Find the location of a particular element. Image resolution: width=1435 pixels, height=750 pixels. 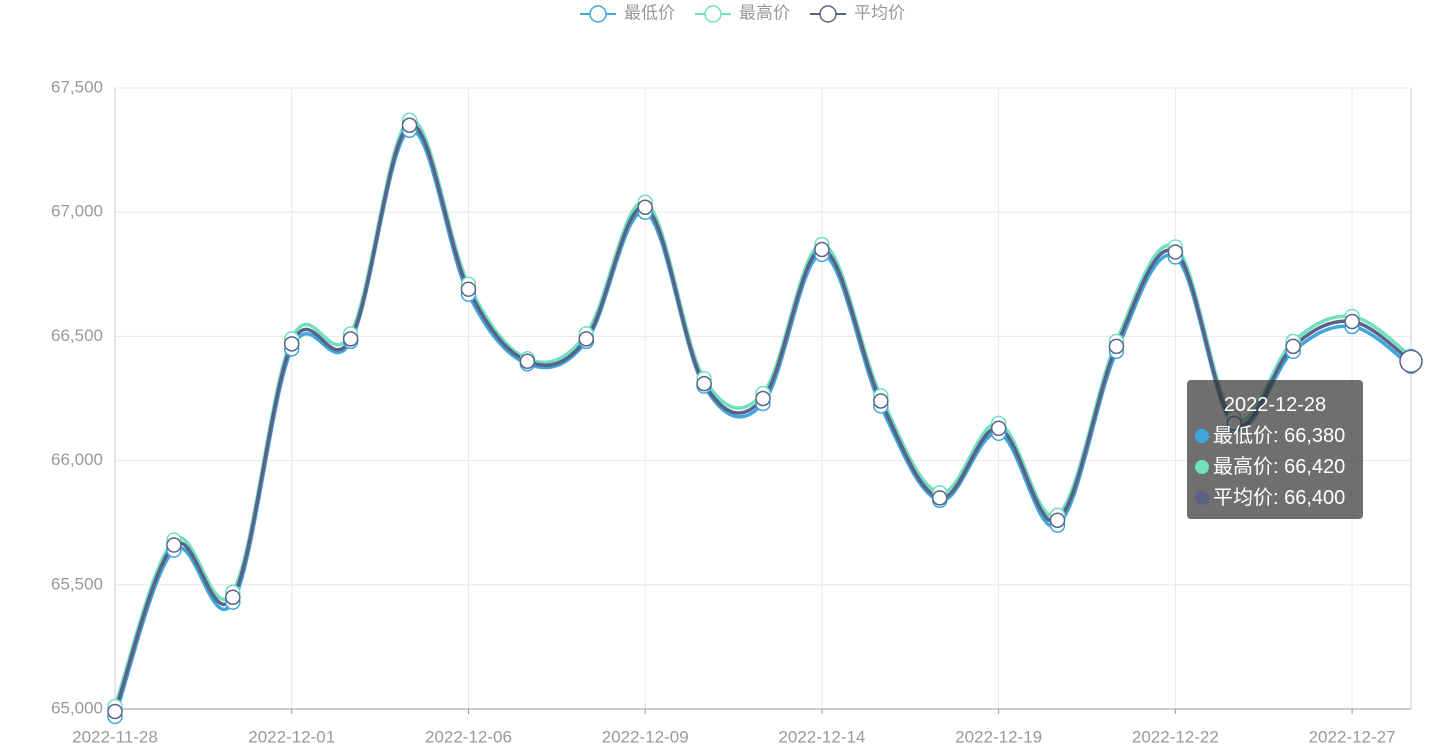

legend-item: 最低价 is located at coordinates (627, 13).